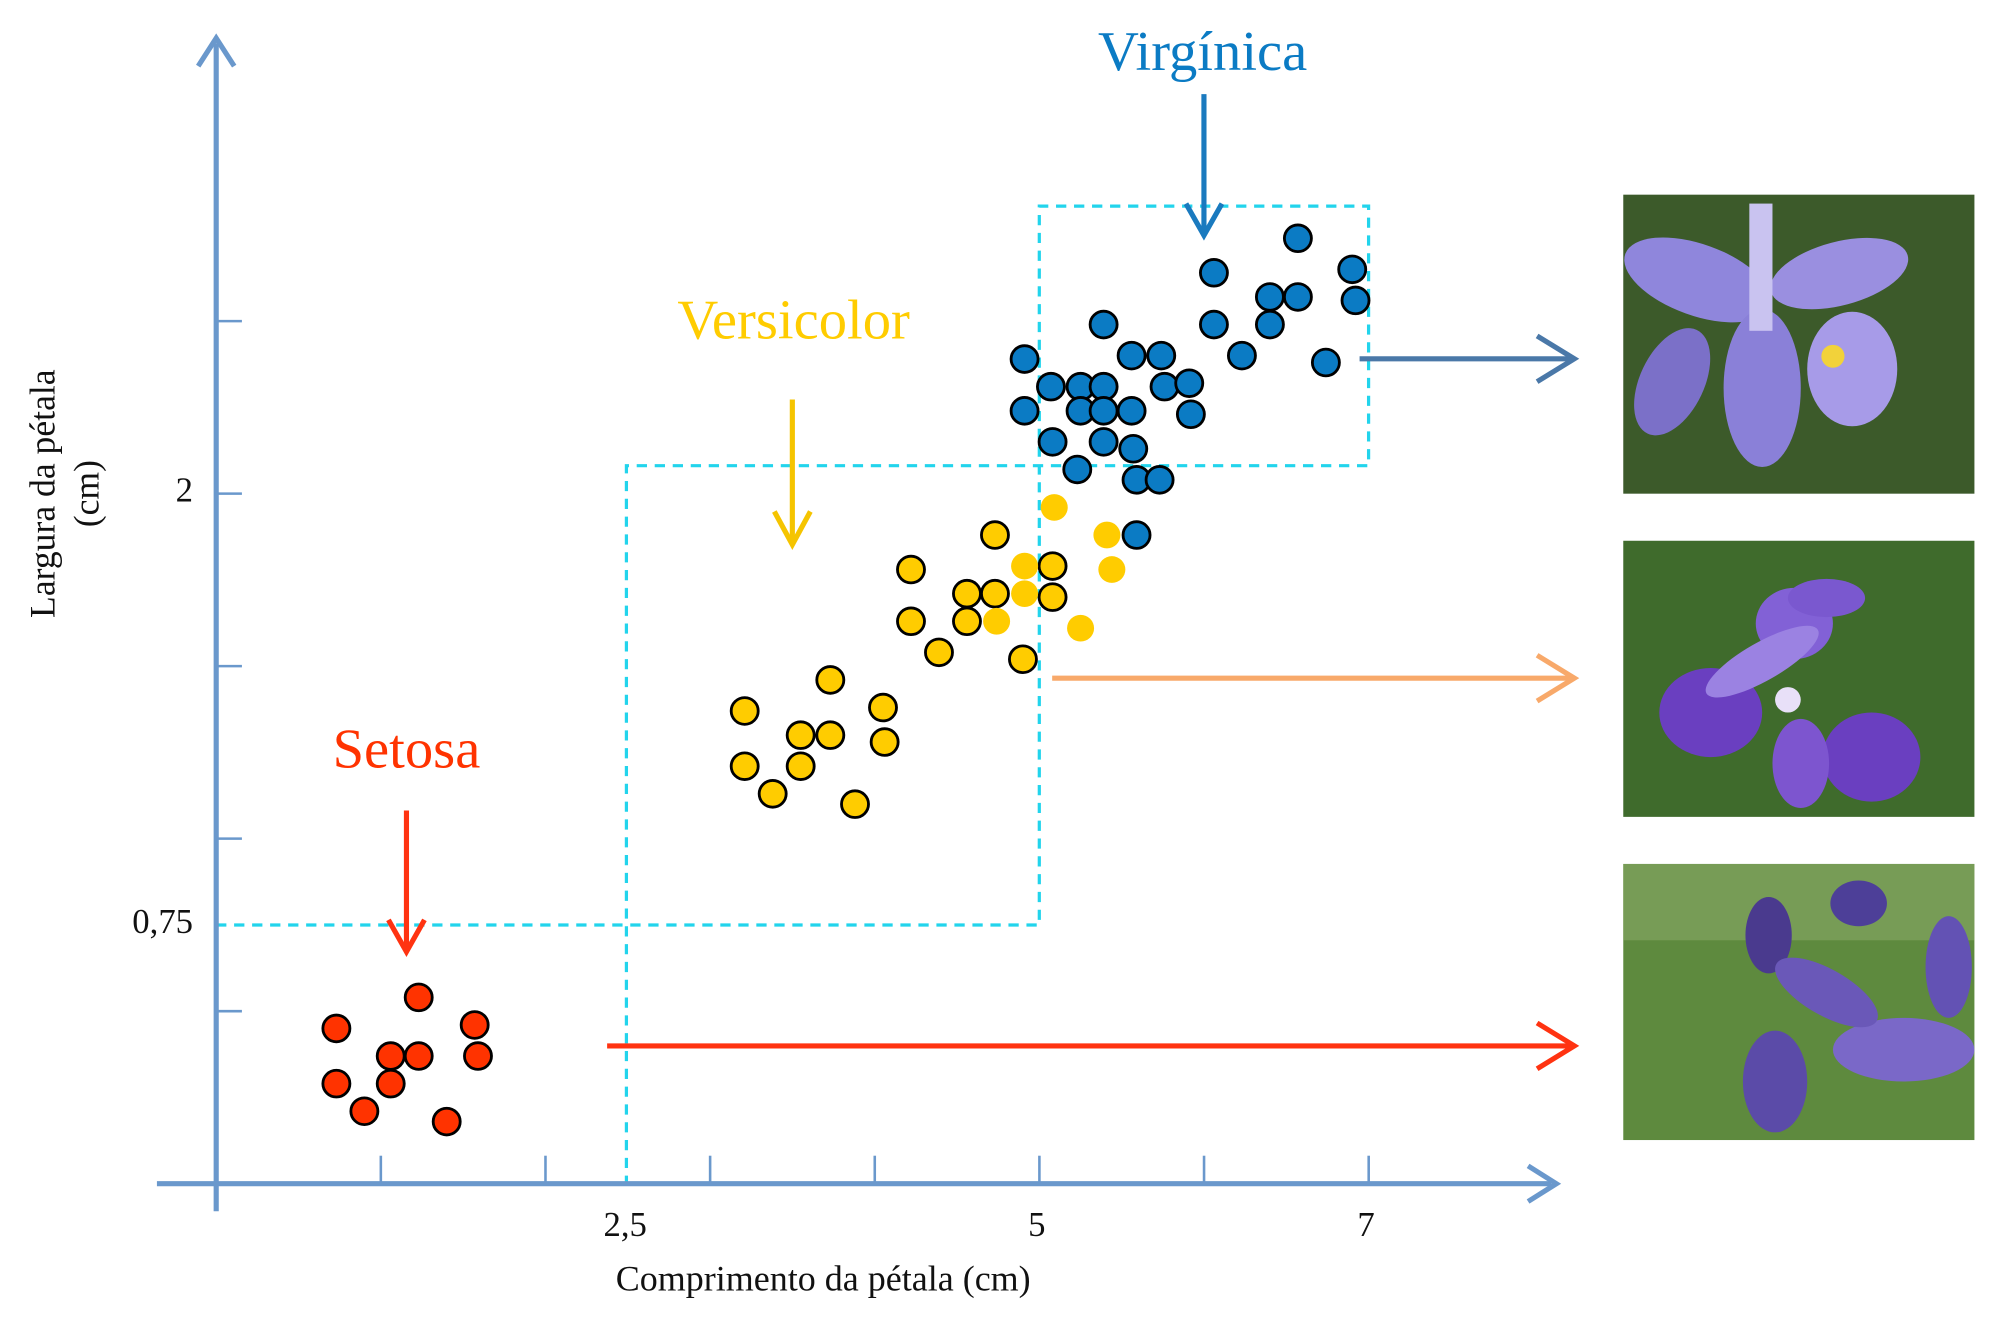  What do you see at coordinates (823, 1279) in the screenshot?
I see `x-axis-label: Comprimento da pétala (cm)` at bounding box center [823, 1279].